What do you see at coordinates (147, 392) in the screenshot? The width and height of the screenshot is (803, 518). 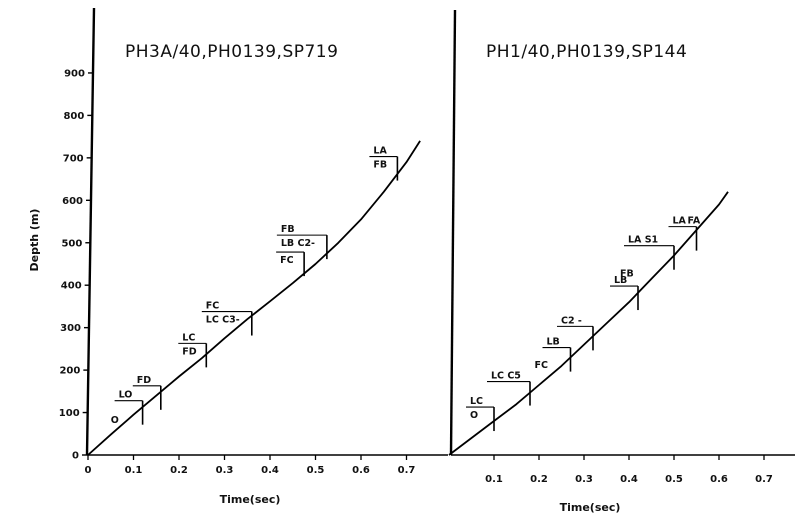 I see `horizon-marker: FD` at bounding box center [147, 392].